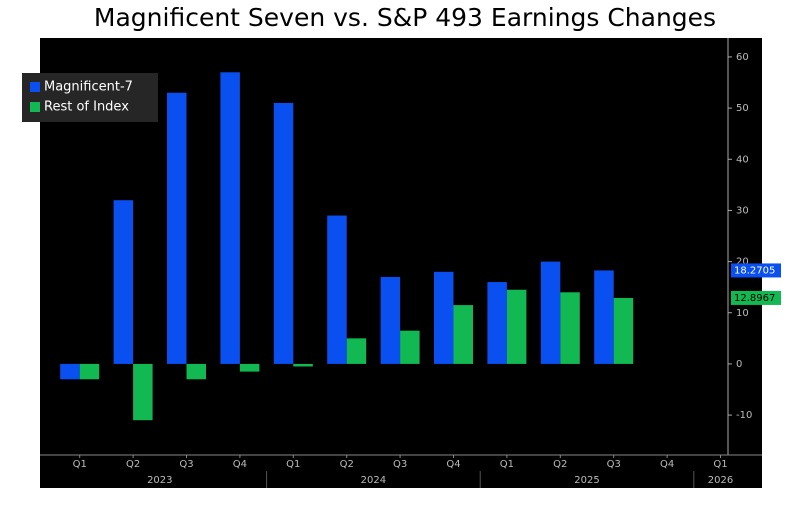  Describe the element at coordinates (744, 415) in the screenshot. I see `y-tick-label: -10` at that location.